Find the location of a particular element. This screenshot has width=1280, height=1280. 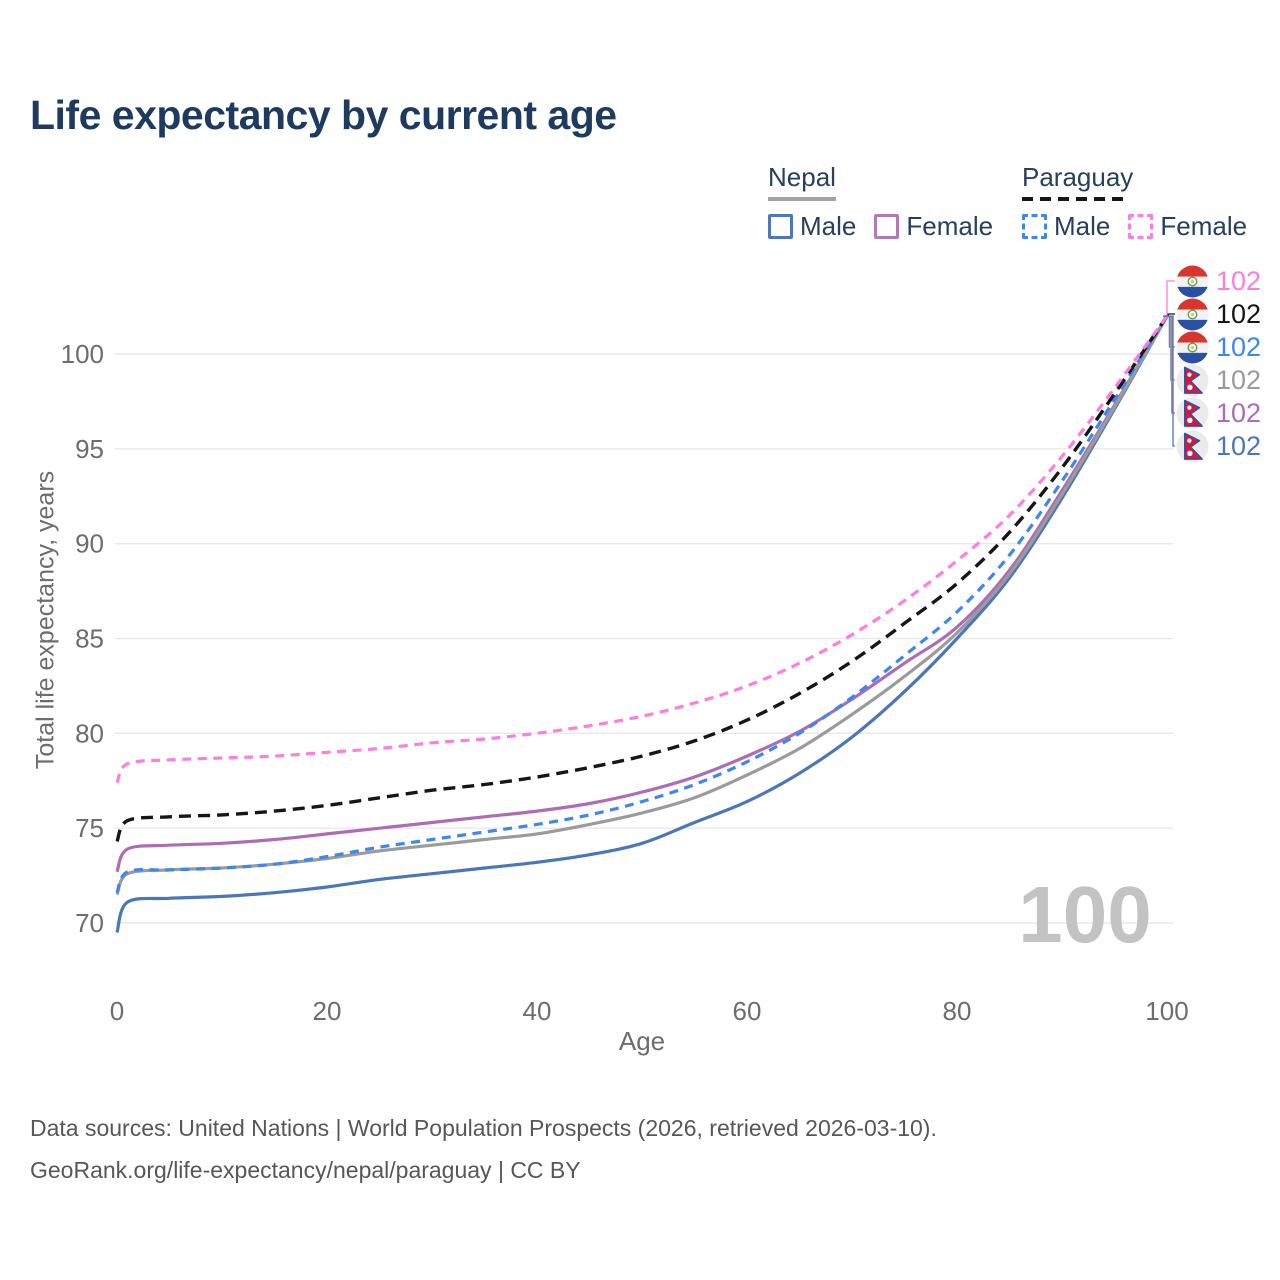

end-label-nepal-male: 102 is located at coordinates (1218, 446).